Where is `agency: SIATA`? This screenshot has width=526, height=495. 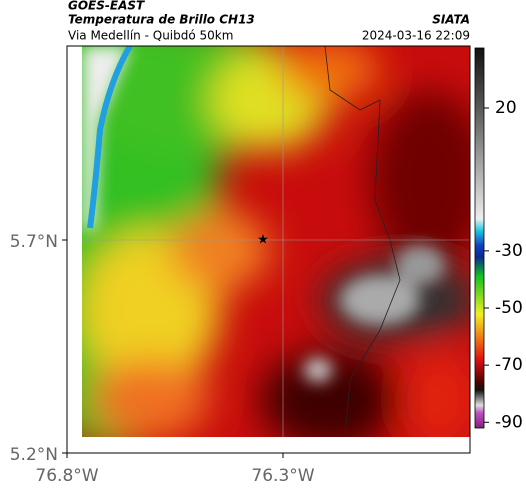 agency: SIATA is located at coordinates (451, 20).